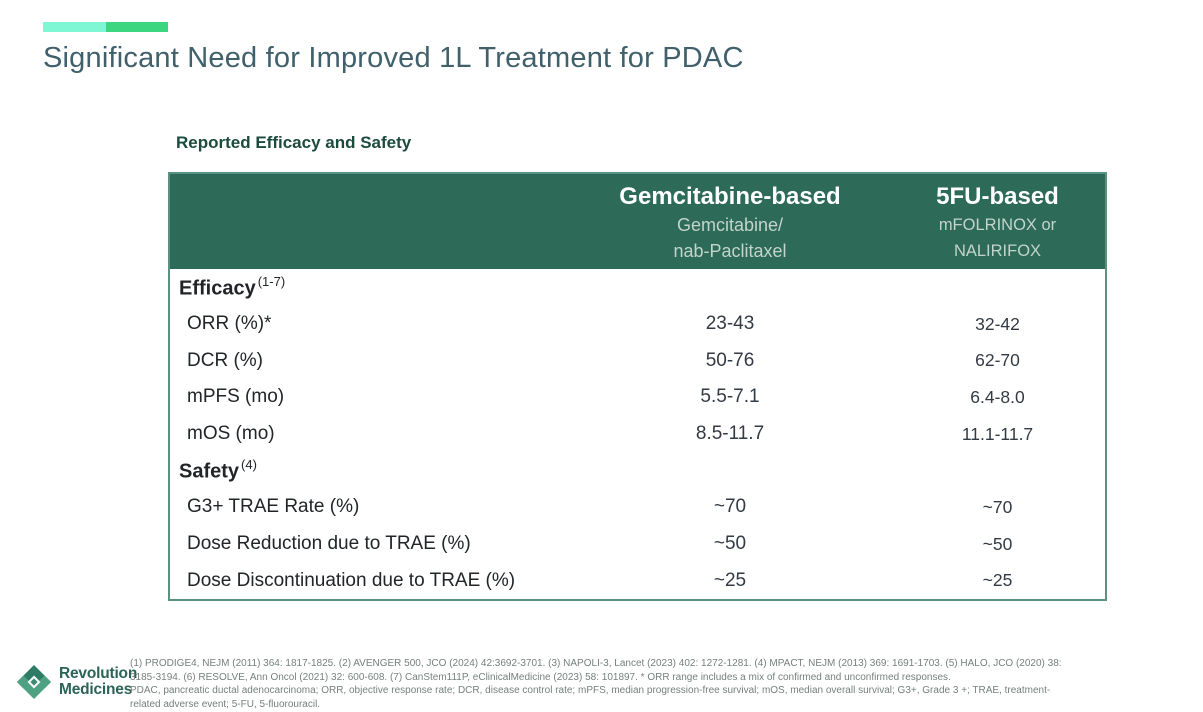  I want to click on logo-line: Medicines, so click(96, 689).